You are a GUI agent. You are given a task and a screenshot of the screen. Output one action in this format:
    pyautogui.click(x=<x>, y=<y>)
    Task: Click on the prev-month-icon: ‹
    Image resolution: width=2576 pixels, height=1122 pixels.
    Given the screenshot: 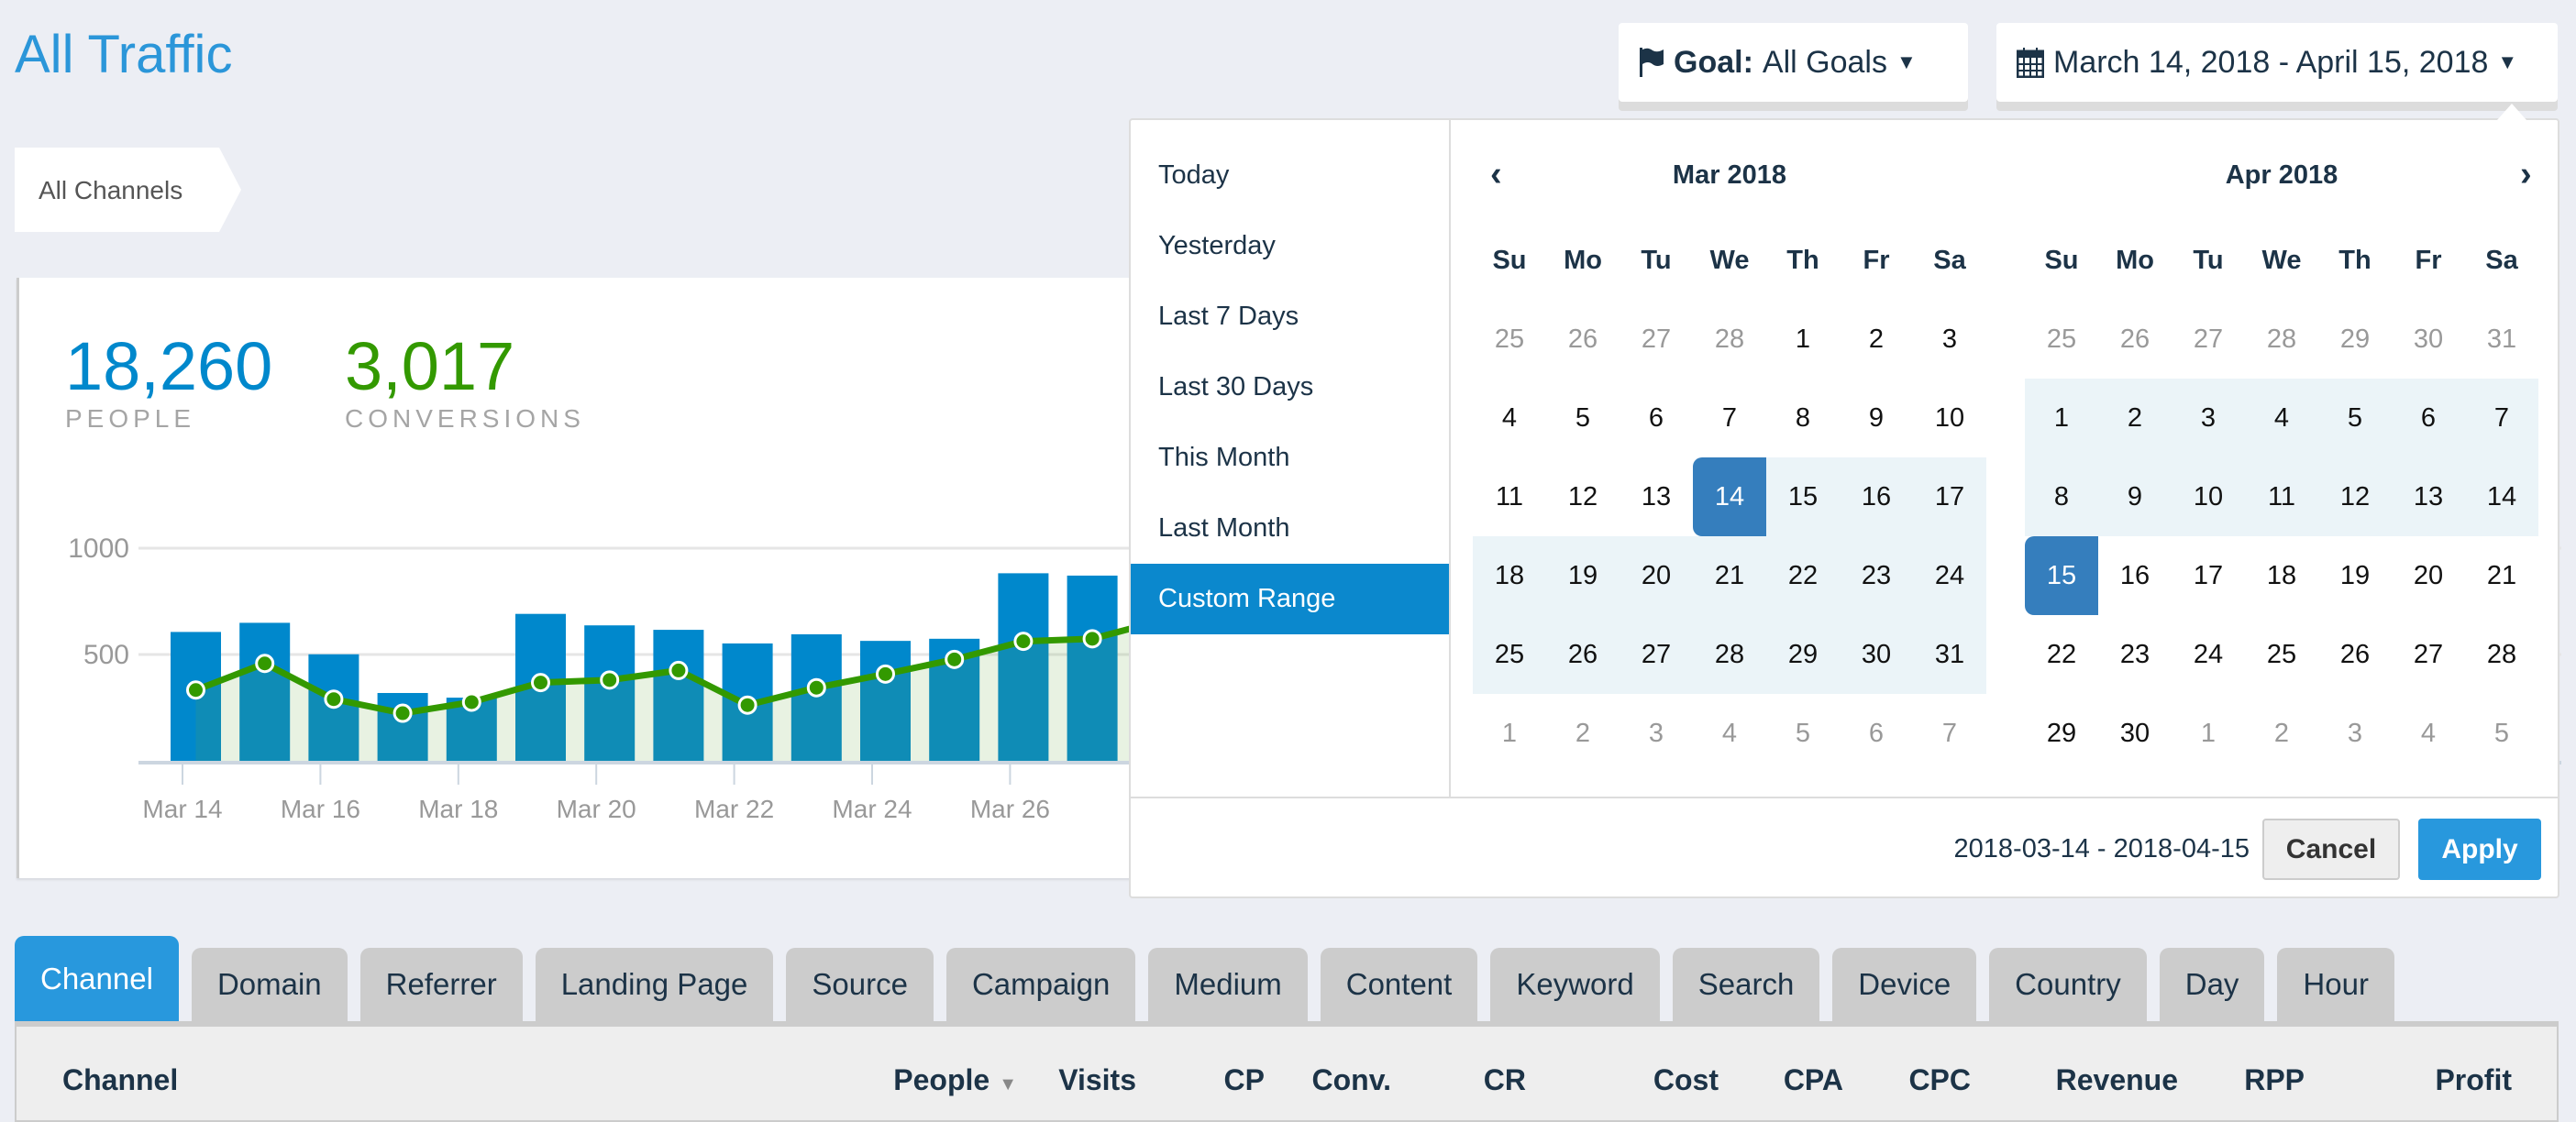 What is the action you would take?
    pyautogui.click(x=1496, y=174)
    